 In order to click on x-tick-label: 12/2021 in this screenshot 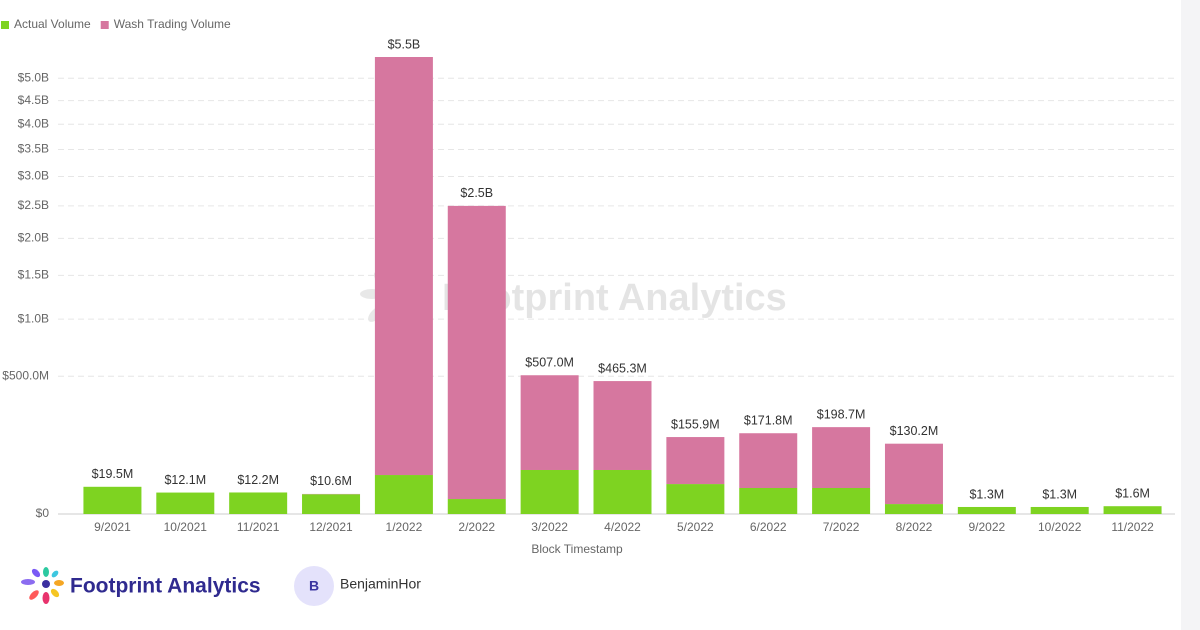, I will do `click(331, 527)`.